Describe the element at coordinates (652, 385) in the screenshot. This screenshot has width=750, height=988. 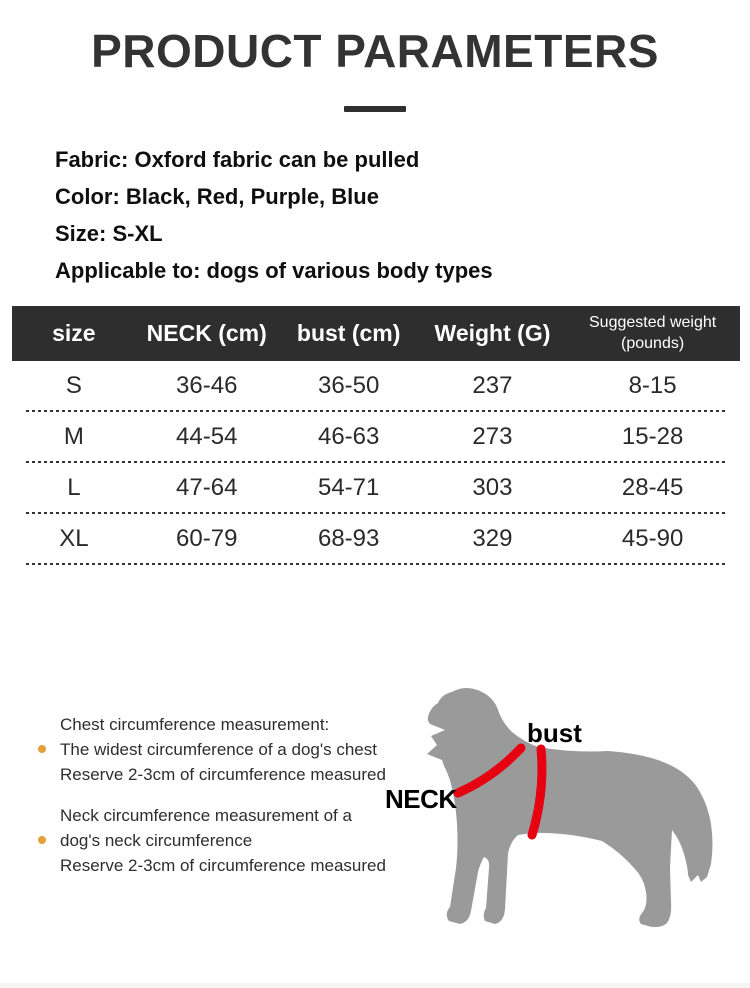
I see `cell-suggested: 8-15` at that location.